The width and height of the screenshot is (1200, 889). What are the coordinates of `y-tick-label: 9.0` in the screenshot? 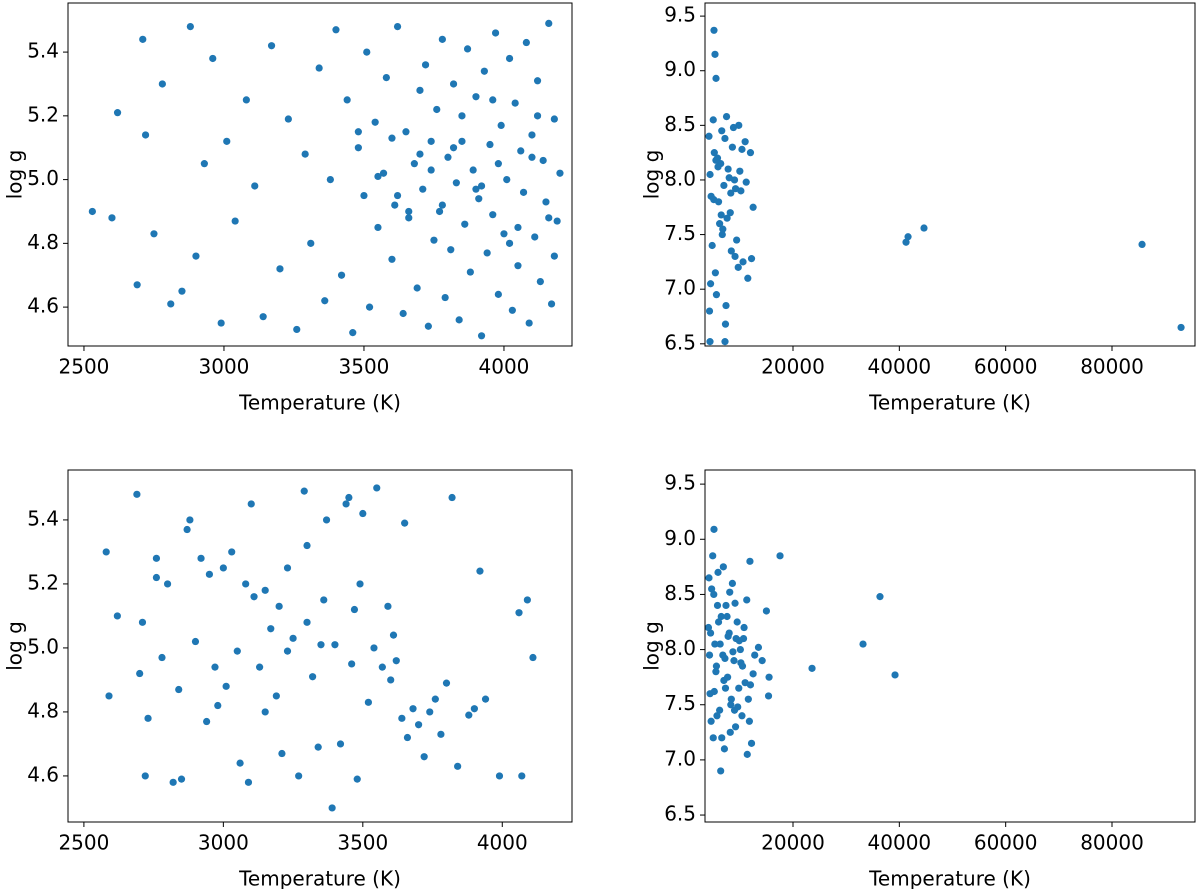 It's located at (680, 69).